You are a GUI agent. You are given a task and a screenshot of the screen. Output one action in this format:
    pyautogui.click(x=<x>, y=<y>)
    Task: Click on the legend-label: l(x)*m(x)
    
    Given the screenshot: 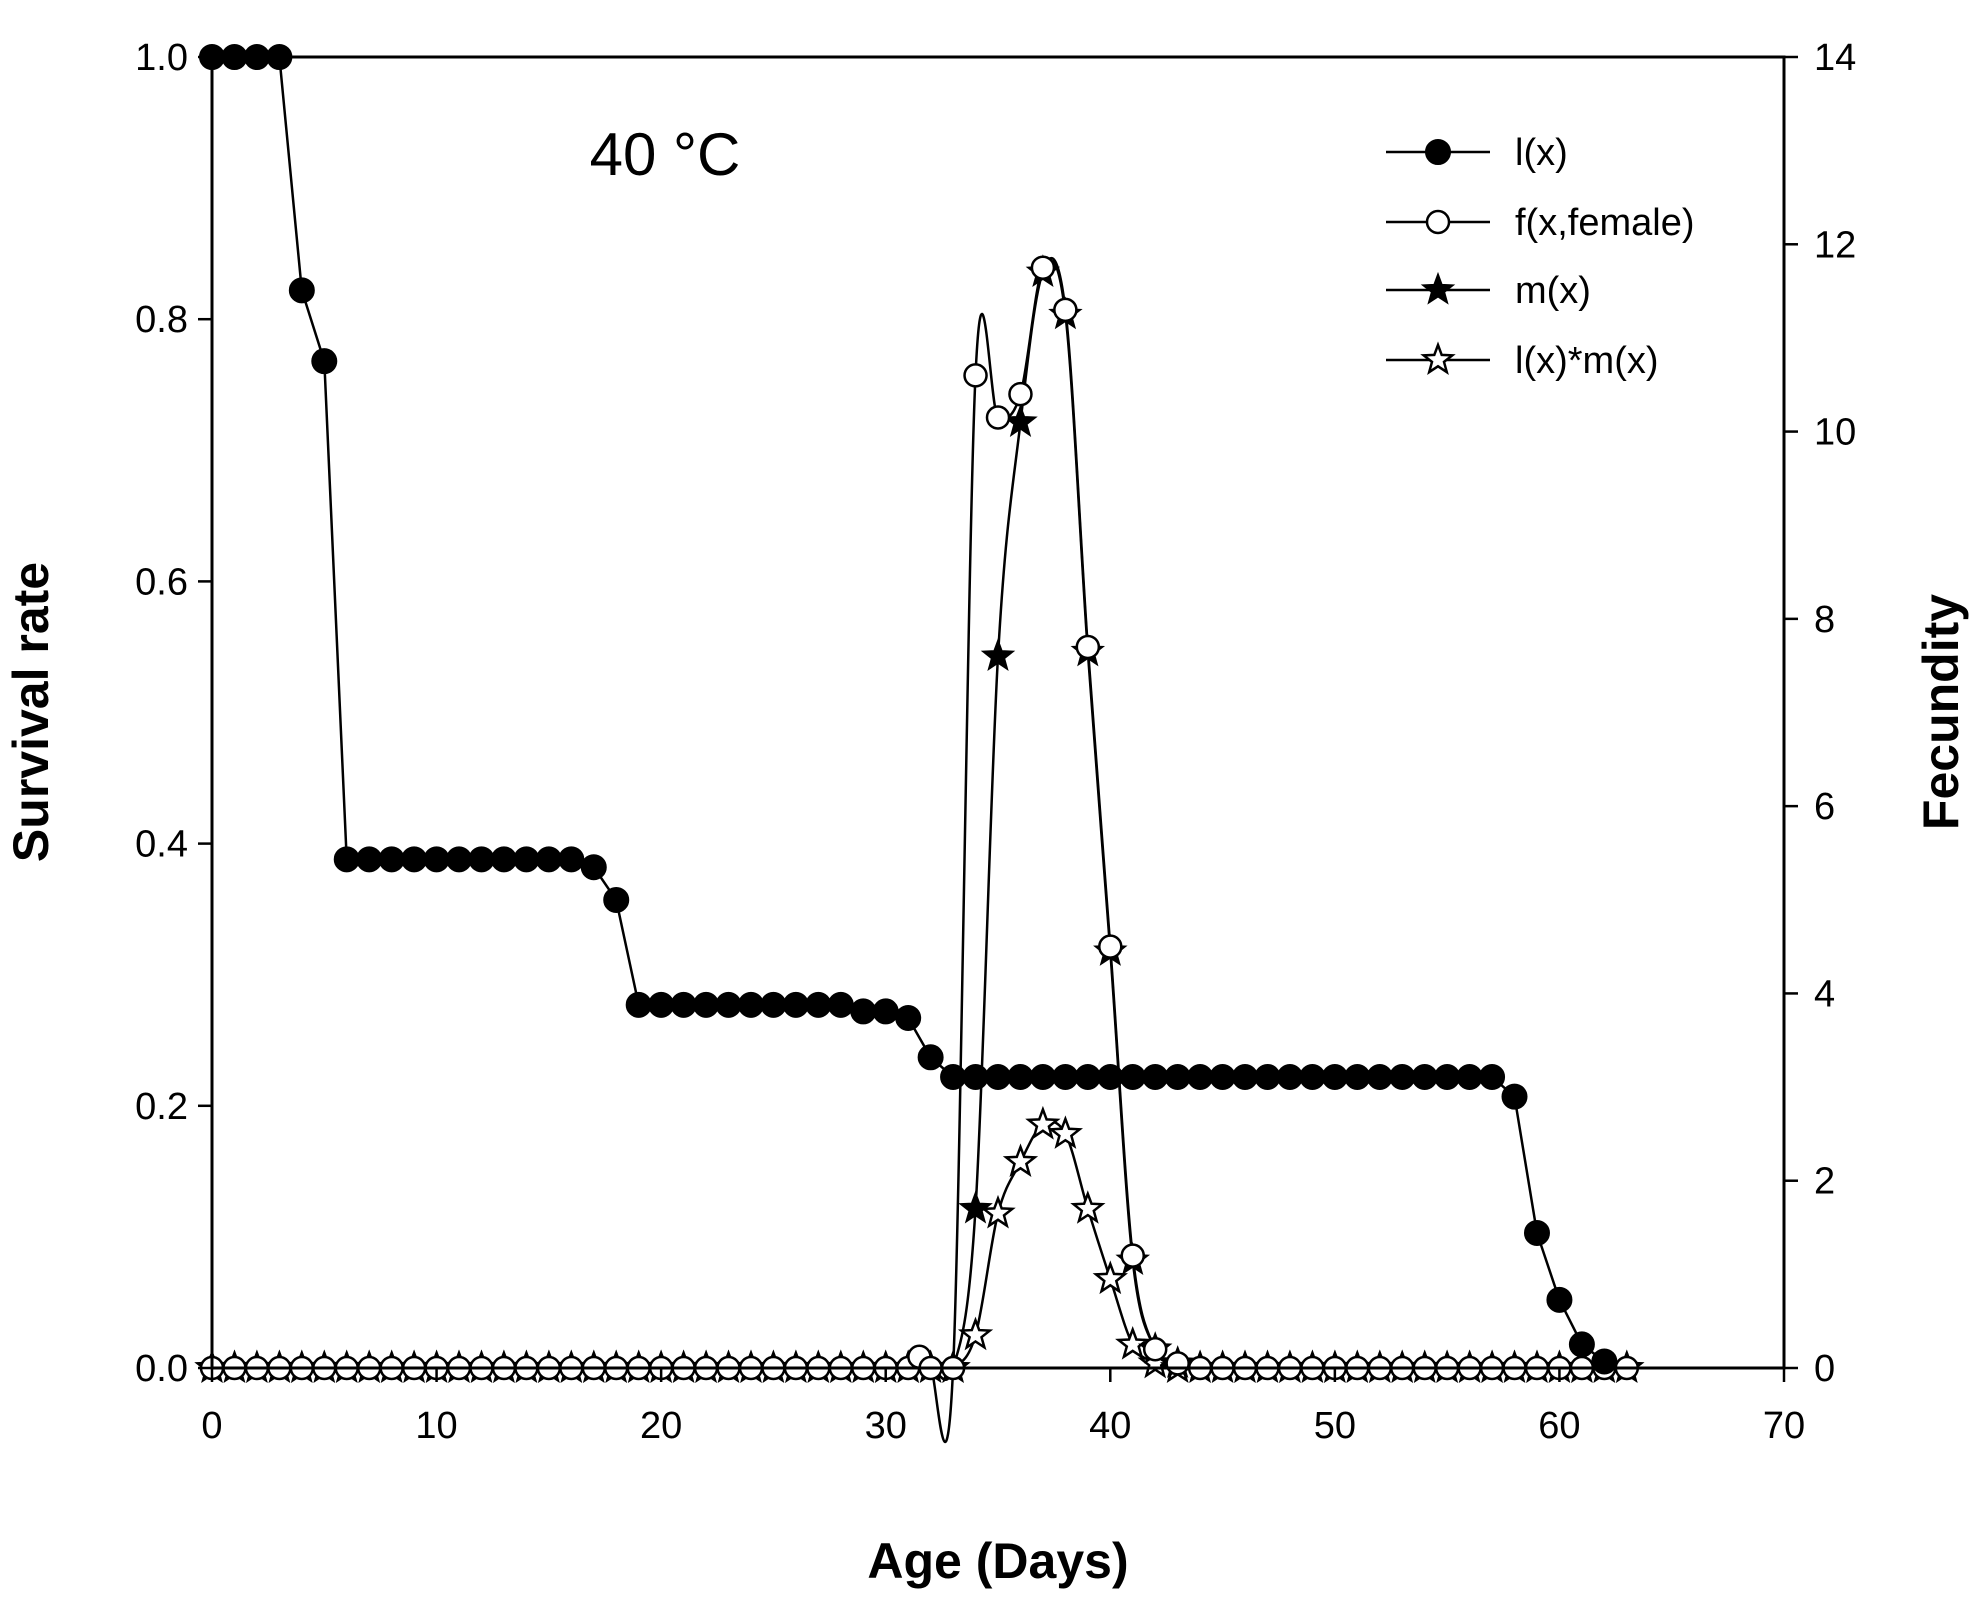 What is the action you would take?
    pyautogui.click(x=1587, y=361)
    